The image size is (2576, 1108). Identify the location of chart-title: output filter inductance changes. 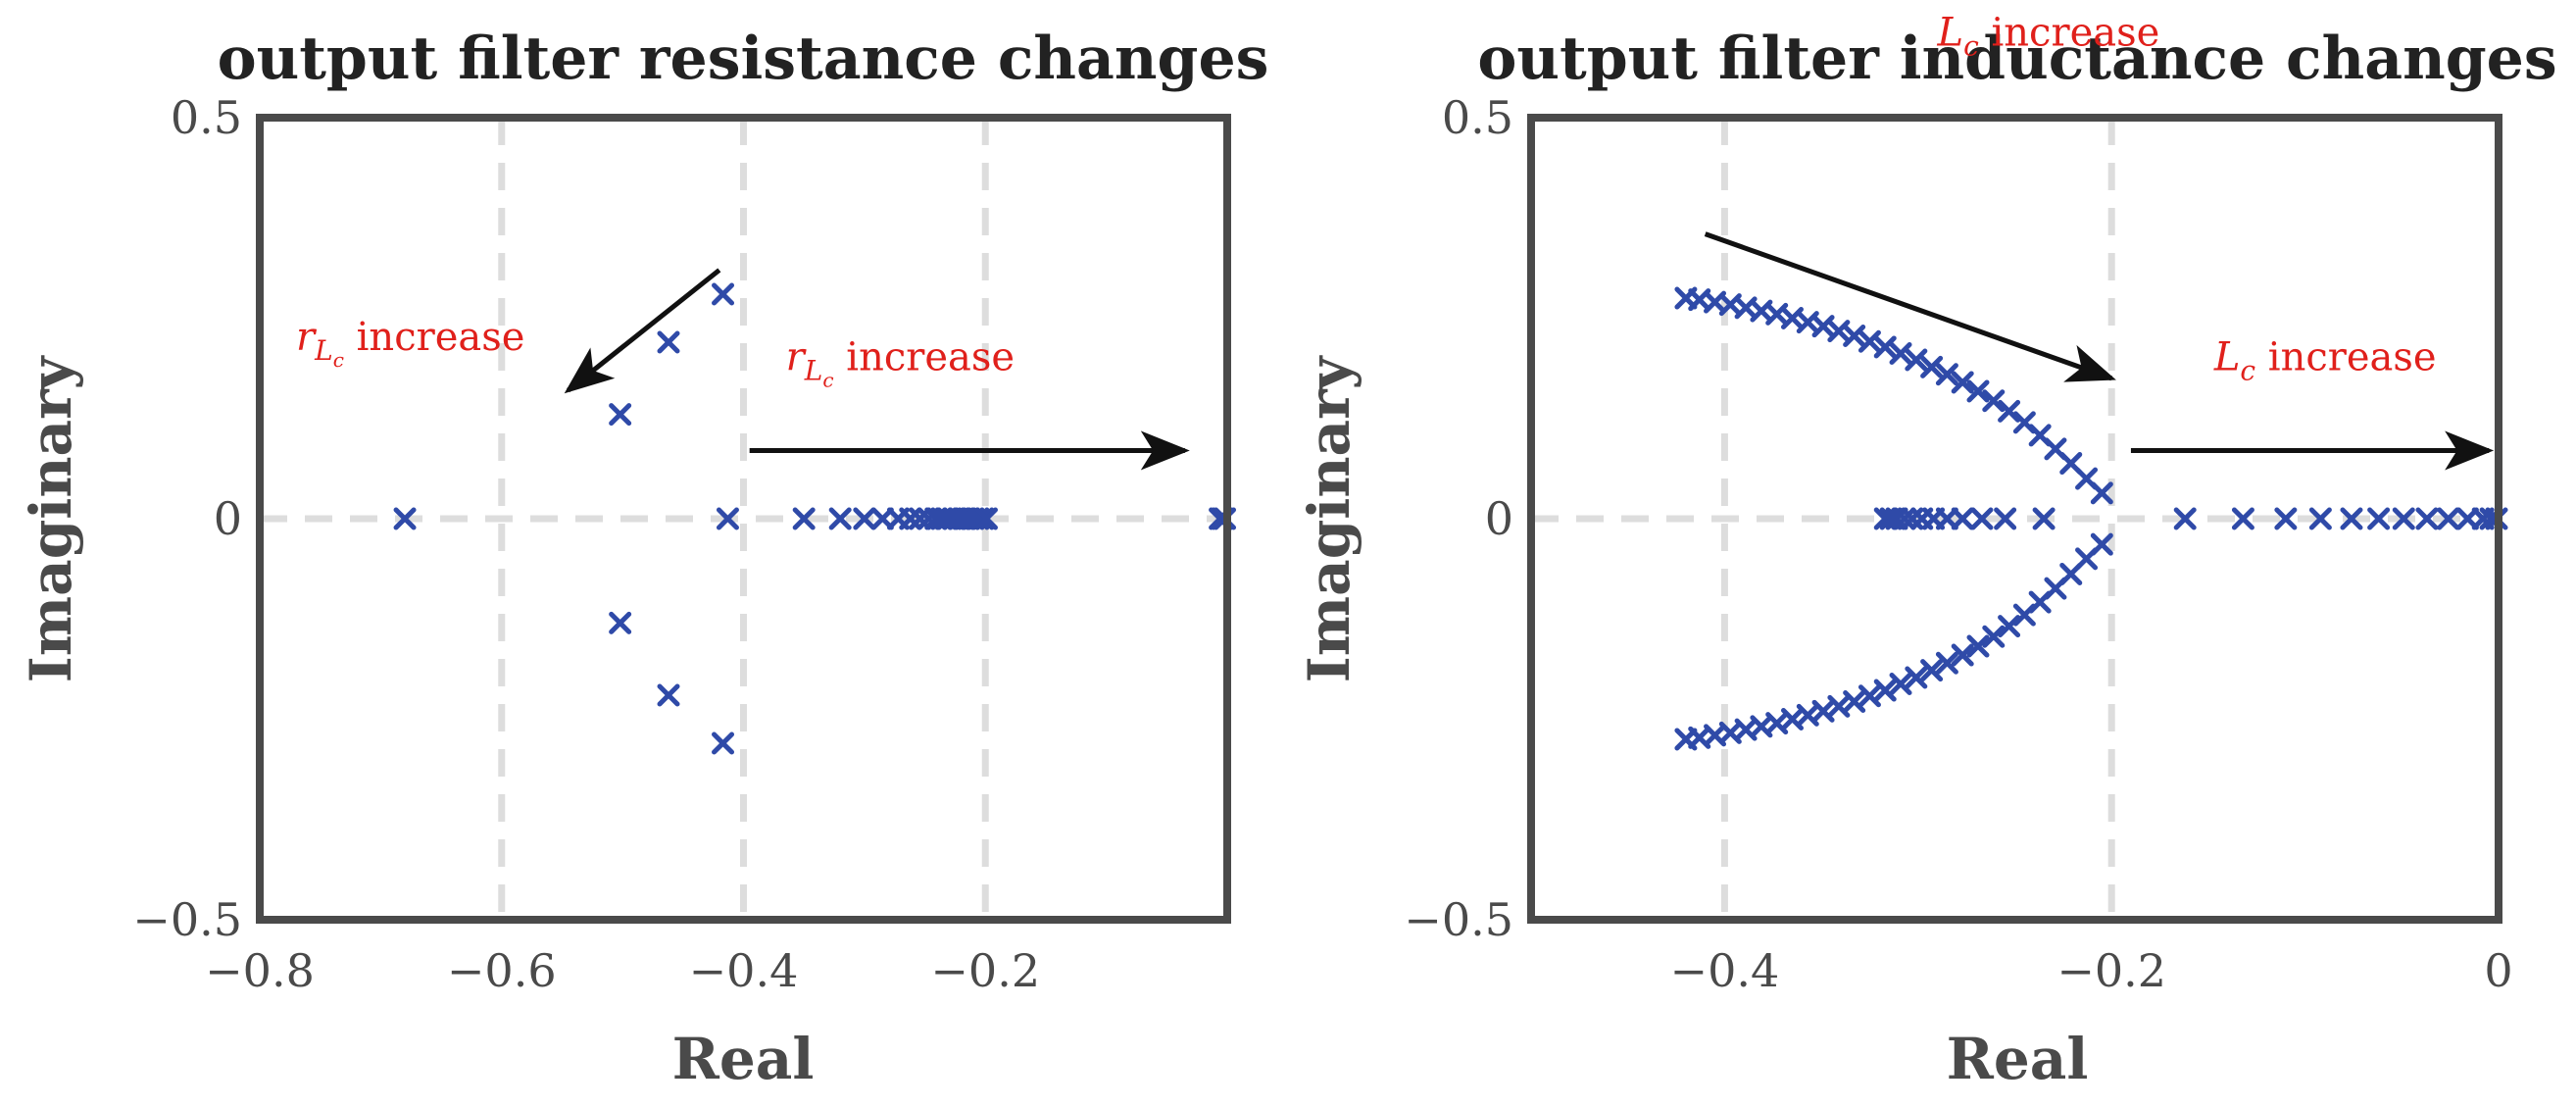
(2016, 59).